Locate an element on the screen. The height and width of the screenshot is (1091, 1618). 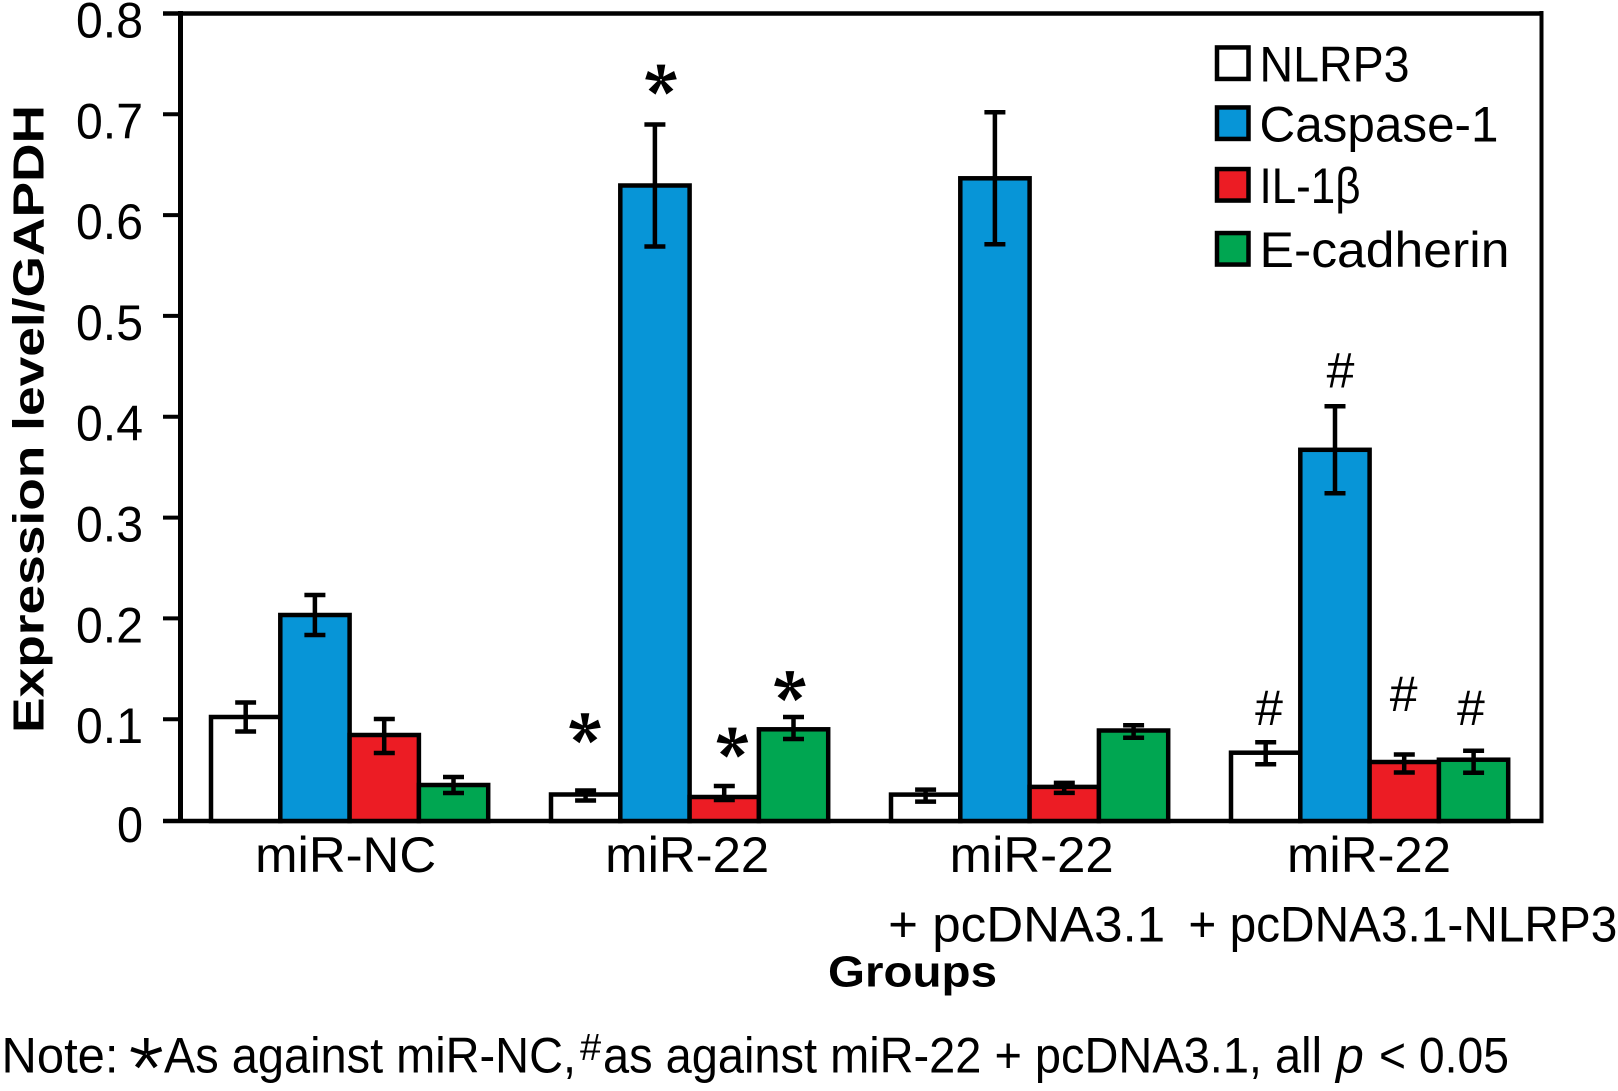
svg-text: Groups is located at coordinates (912, 972).